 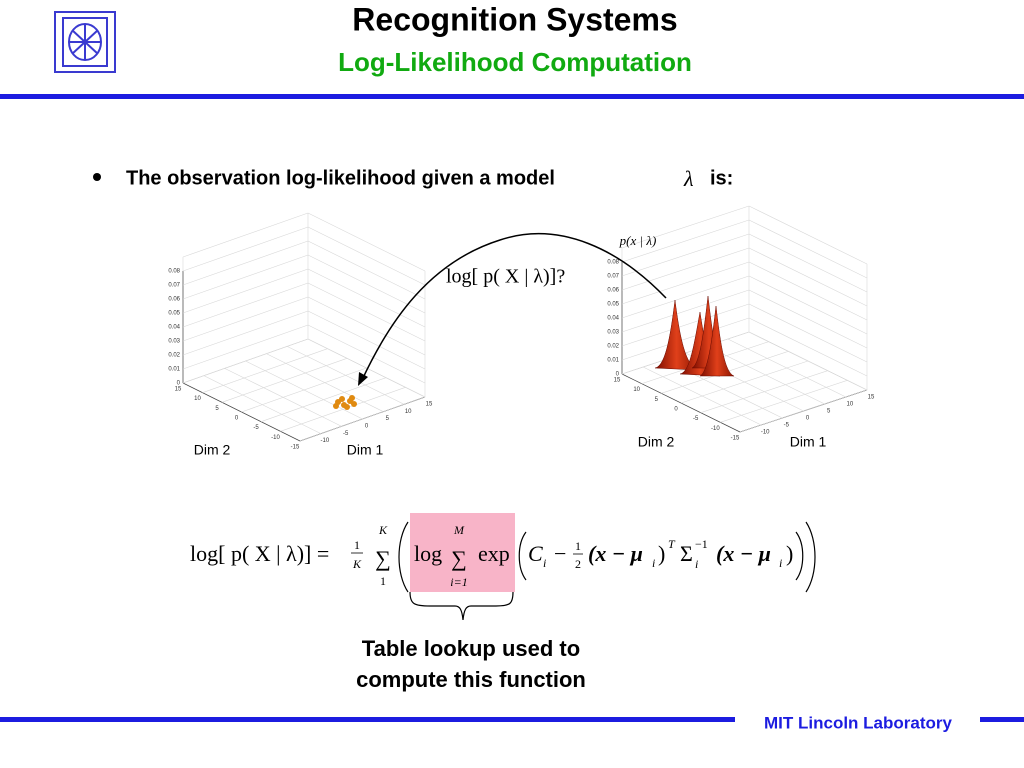 I want to click on bullet-dot, so click(x=97, y=177).